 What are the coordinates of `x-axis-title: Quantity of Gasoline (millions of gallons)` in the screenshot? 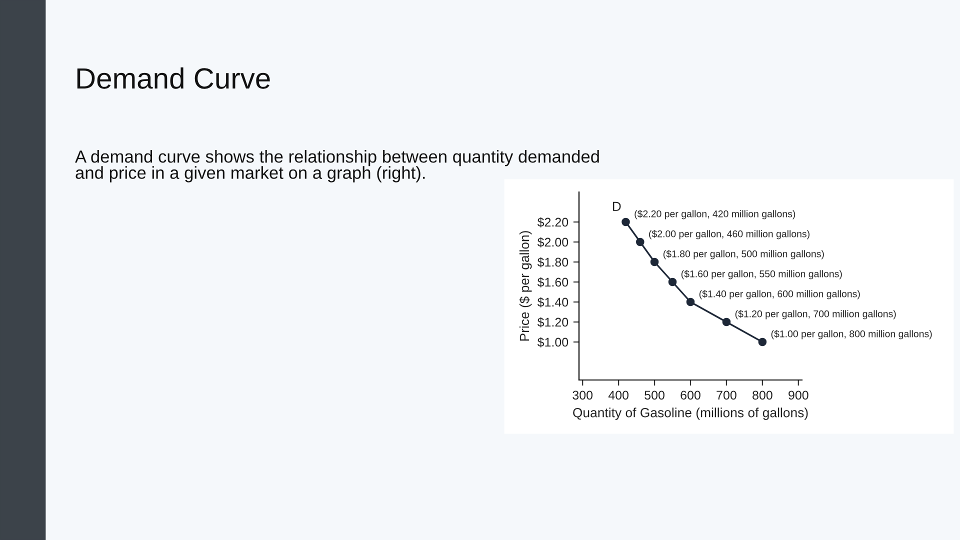 It's located at (690, 414).